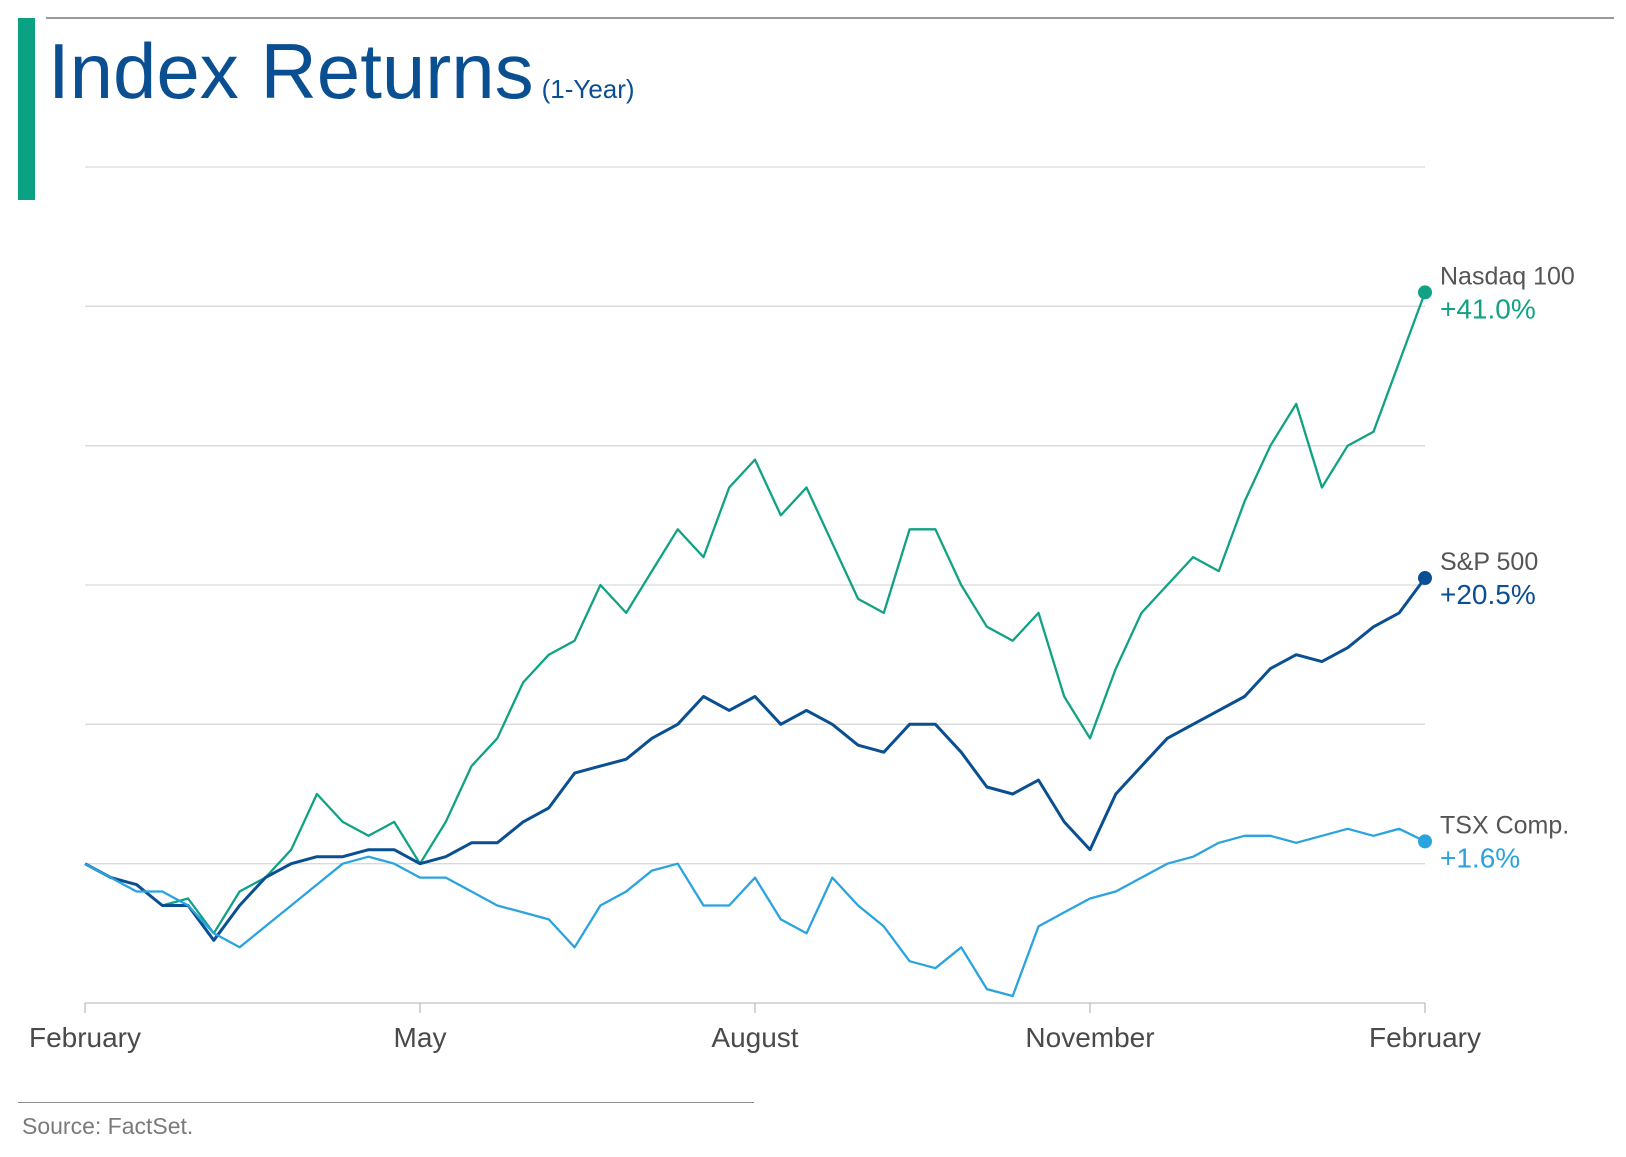 Image resolution: width=1626 pixels, height=1157 pixels. I want to click on series-value-label: +41.0%, so click(1488, 308).